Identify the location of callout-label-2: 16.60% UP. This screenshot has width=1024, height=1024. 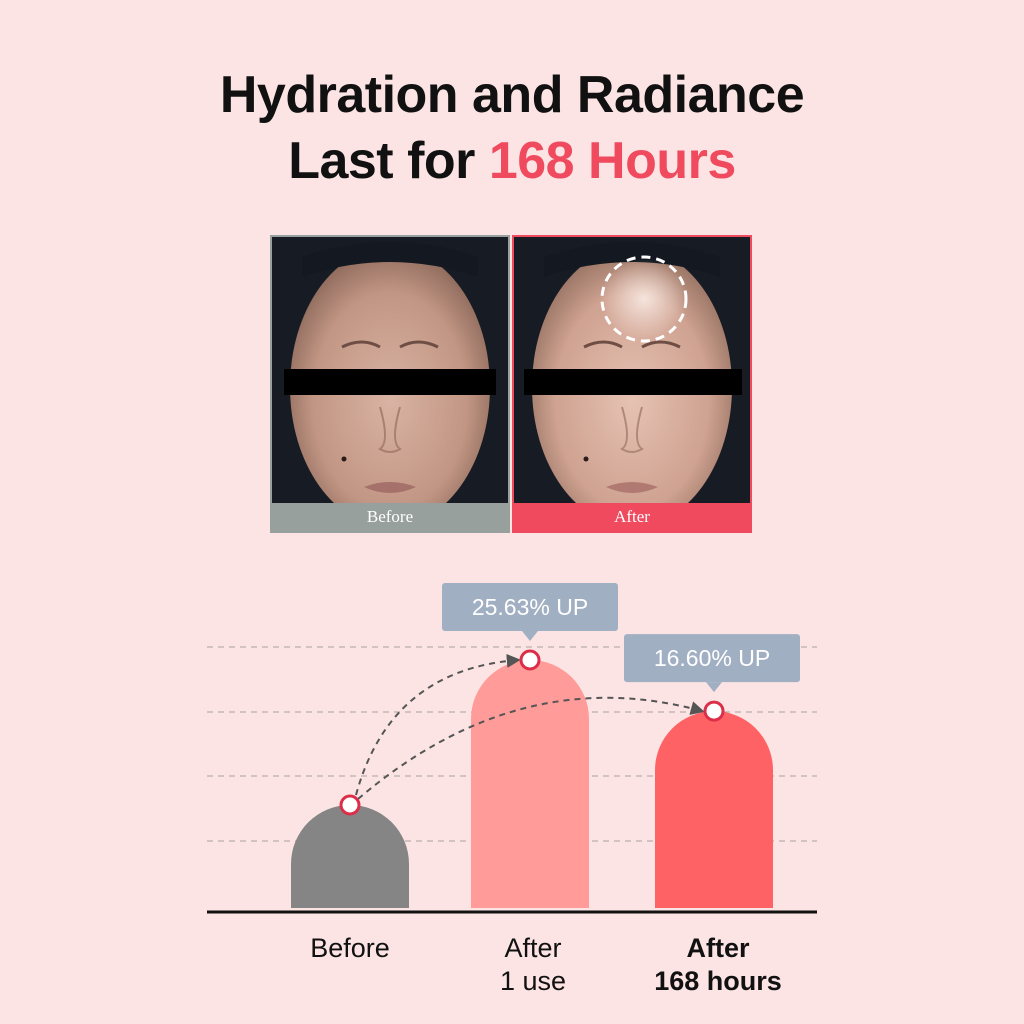
(712, 658).